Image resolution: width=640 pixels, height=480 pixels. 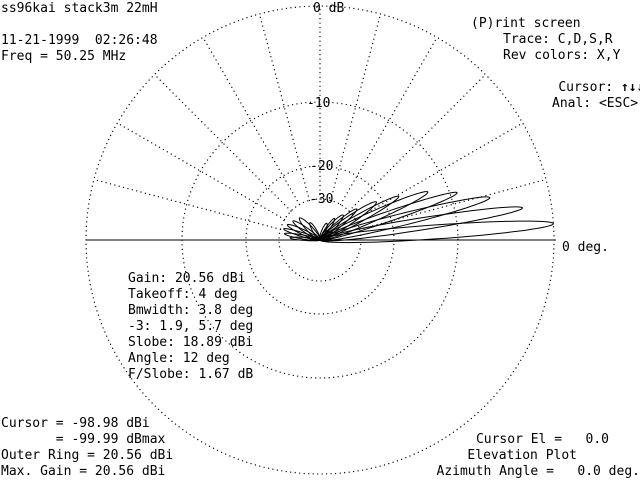 What do you see at coordinates (79, 8) in the screenshot?
I see `plot-title: ss96kai stack3m 22mH` at bounding box center [79, 8].